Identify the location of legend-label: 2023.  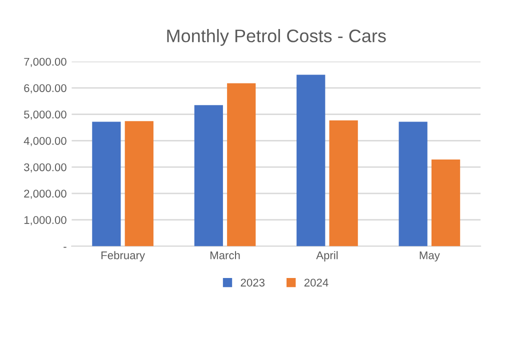
(252, 282).